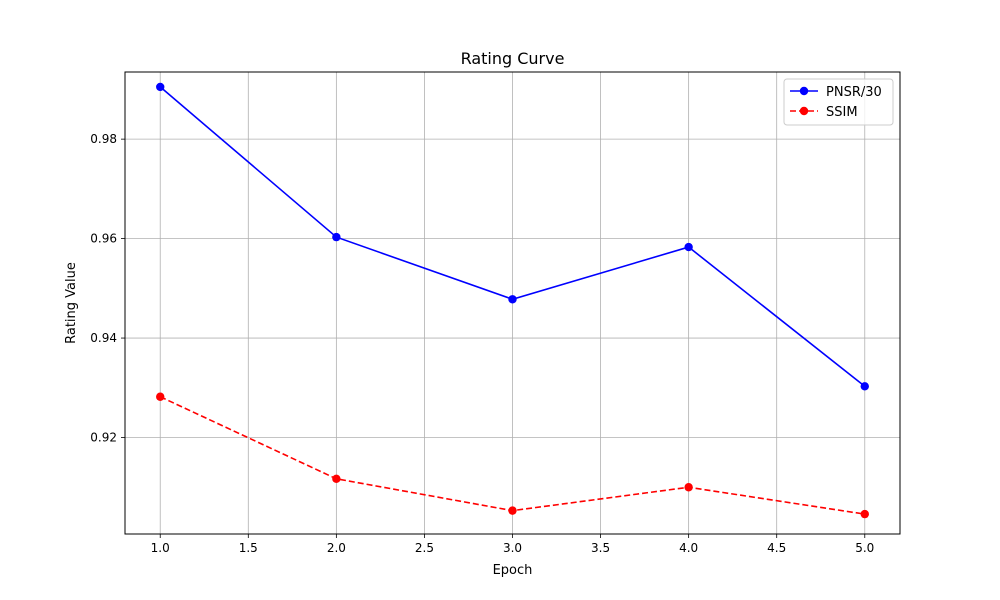  Describe the element at coordinates (864, 548) in the screenshot. I see `x-tick-label: 5.0` at that location.